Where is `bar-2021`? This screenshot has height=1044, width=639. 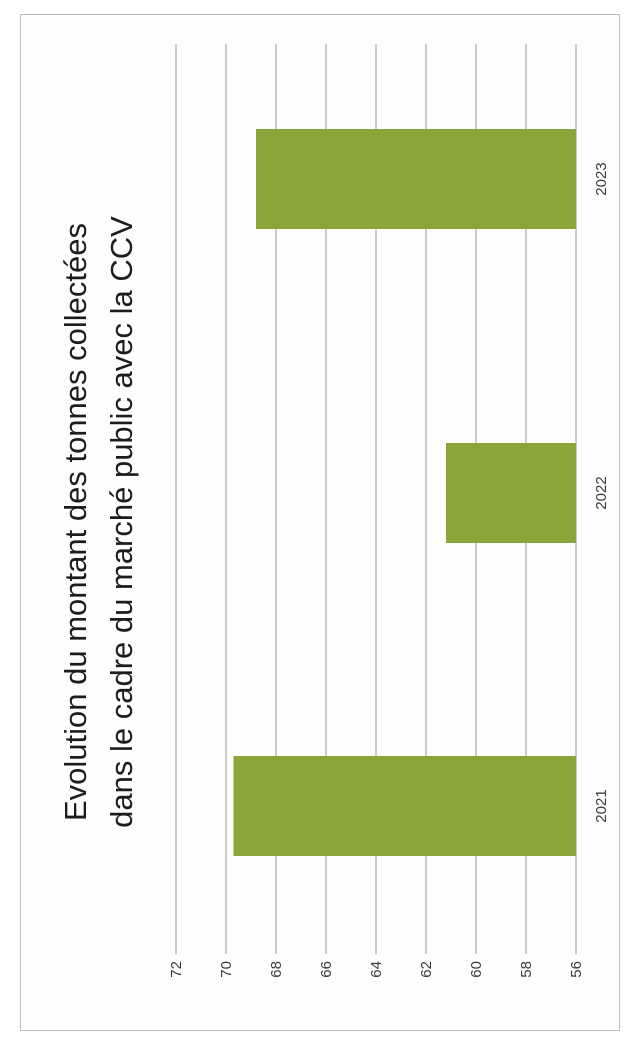 bar-2021 is located at coordinates (404, 806).